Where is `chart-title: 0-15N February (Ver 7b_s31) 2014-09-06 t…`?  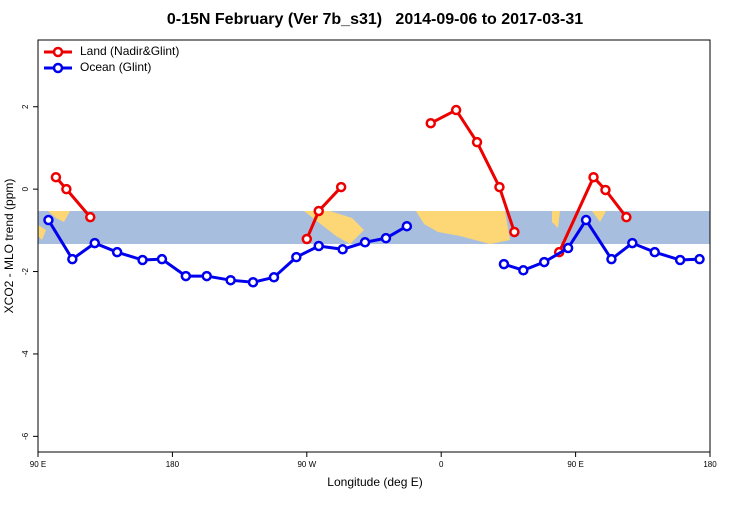 chart-title: 0-15N February (Ver 7b_s31) 2014-09-06 t… is located at coordinates (375, 19).